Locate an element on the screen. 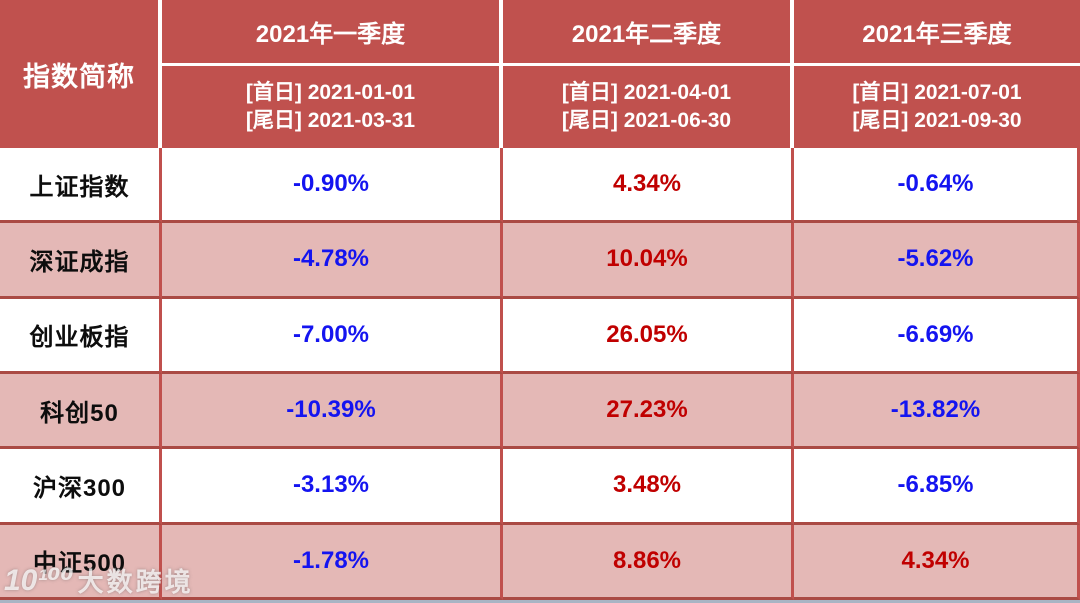 This screenshot has height=603, width=1080. q1-last-day: [尾日] 2021-03-31 is located at coordinates (330, 120).